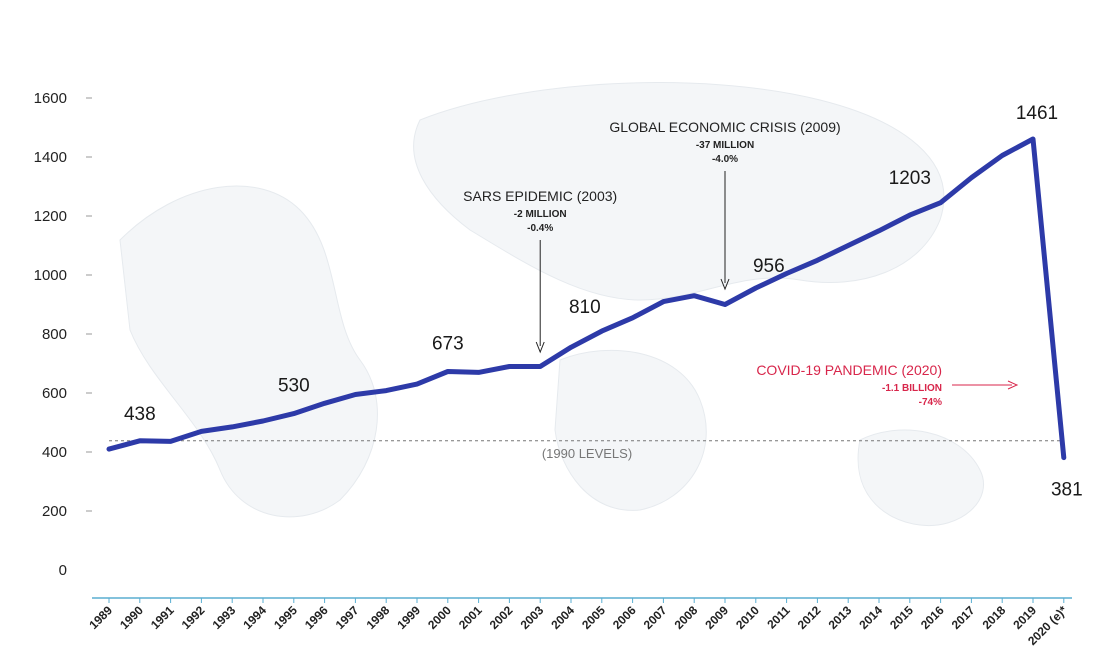 The width and height of the screenshot is (1094, 659). I want to click on x-tick-label: 2013, so click(840, 617).